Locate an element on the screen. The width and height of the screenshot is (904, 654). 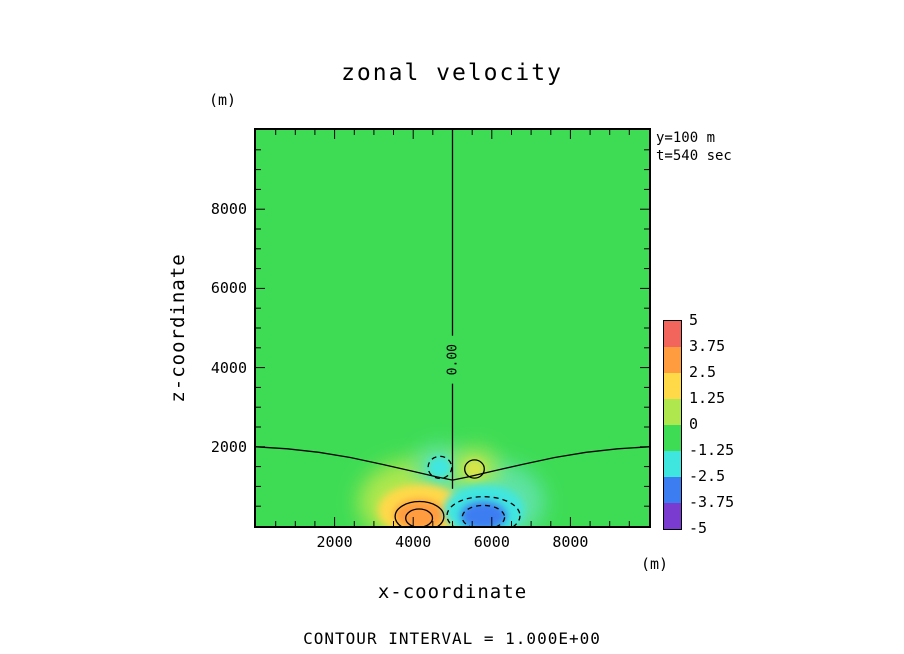
upper-positive-contour is located at coordinates (474, 469).